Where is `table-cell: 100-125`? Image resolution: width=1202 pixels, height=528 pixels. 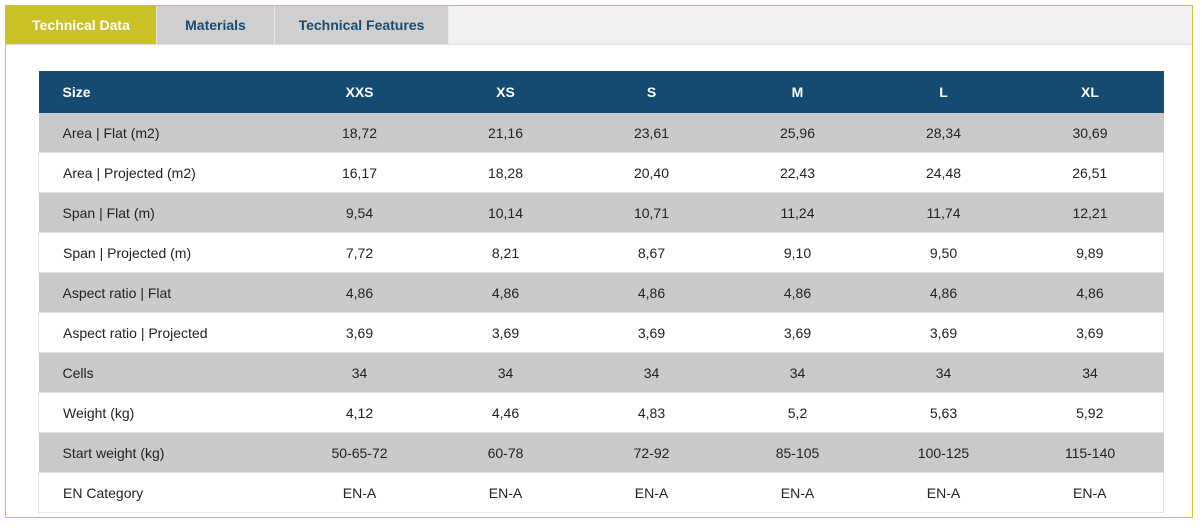 table-cell: 100-125 is located at coordinates (943, 452).